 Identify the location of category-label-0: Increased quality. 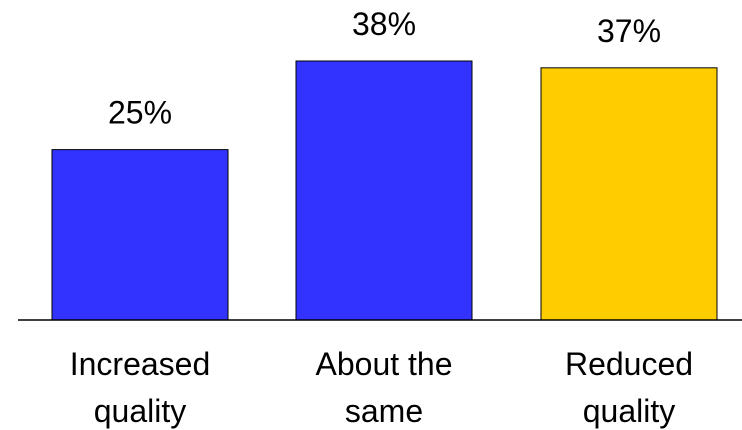
(140, 387).